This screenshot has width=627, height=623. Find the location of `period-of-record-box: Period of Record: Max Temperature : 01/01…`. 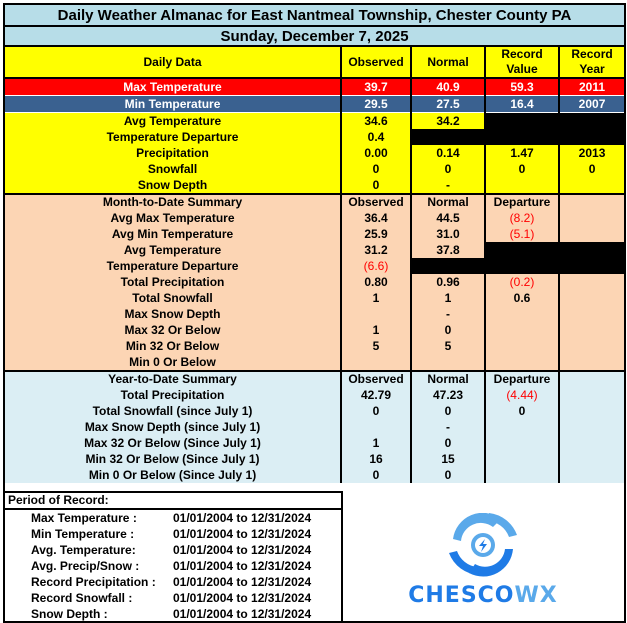

period-of-record-box: Period of Record: Max Temperature : 01/01… is located at coordinates (174, 557).